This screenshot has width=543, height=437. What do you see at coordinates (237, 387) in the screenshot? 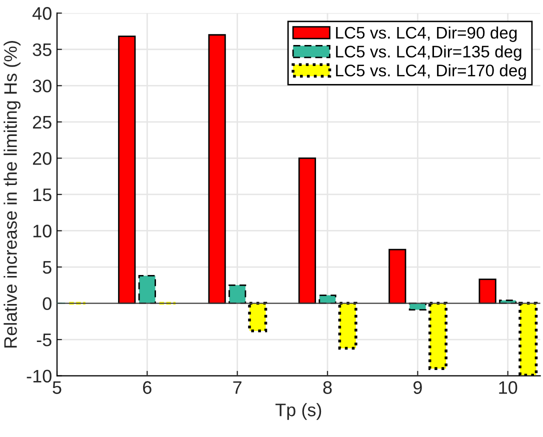
I see `x-tick-label: 7` at bounding box center [237, 387].